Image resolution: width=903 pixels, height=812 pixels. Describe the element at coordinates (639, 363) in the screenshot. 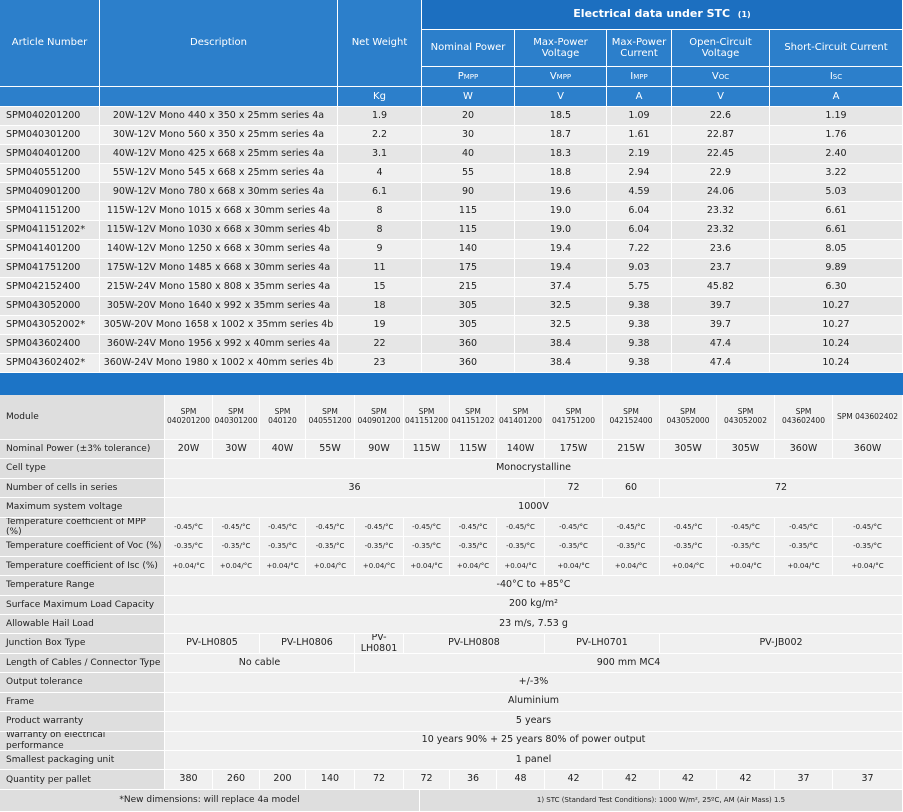

I see `table-cell: 9.38` at that location.